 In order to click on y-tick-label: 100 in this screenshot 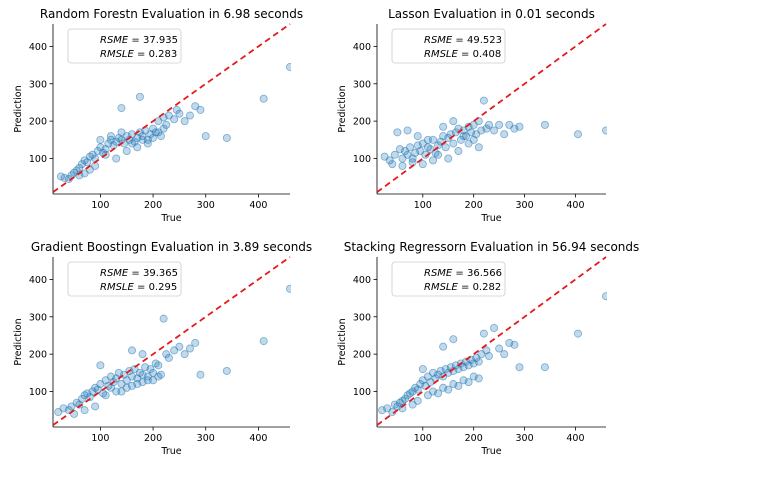, I will do `click(362, 159)`.